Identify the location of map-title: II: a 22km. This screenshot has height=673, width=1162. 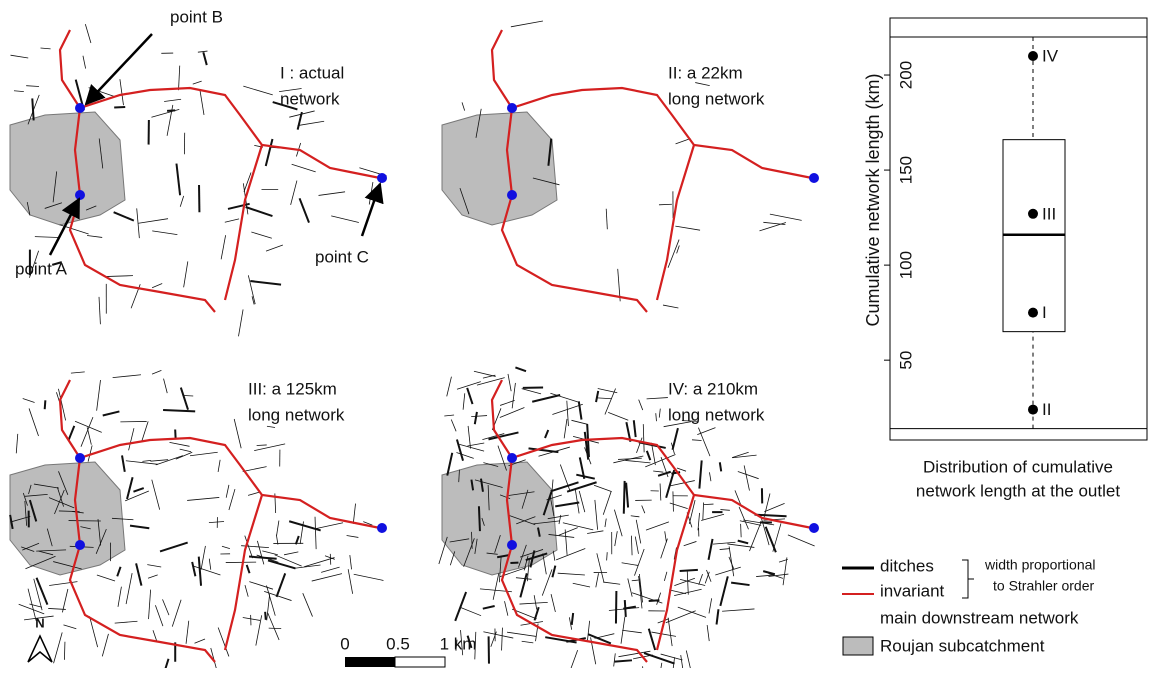
(705, 72).